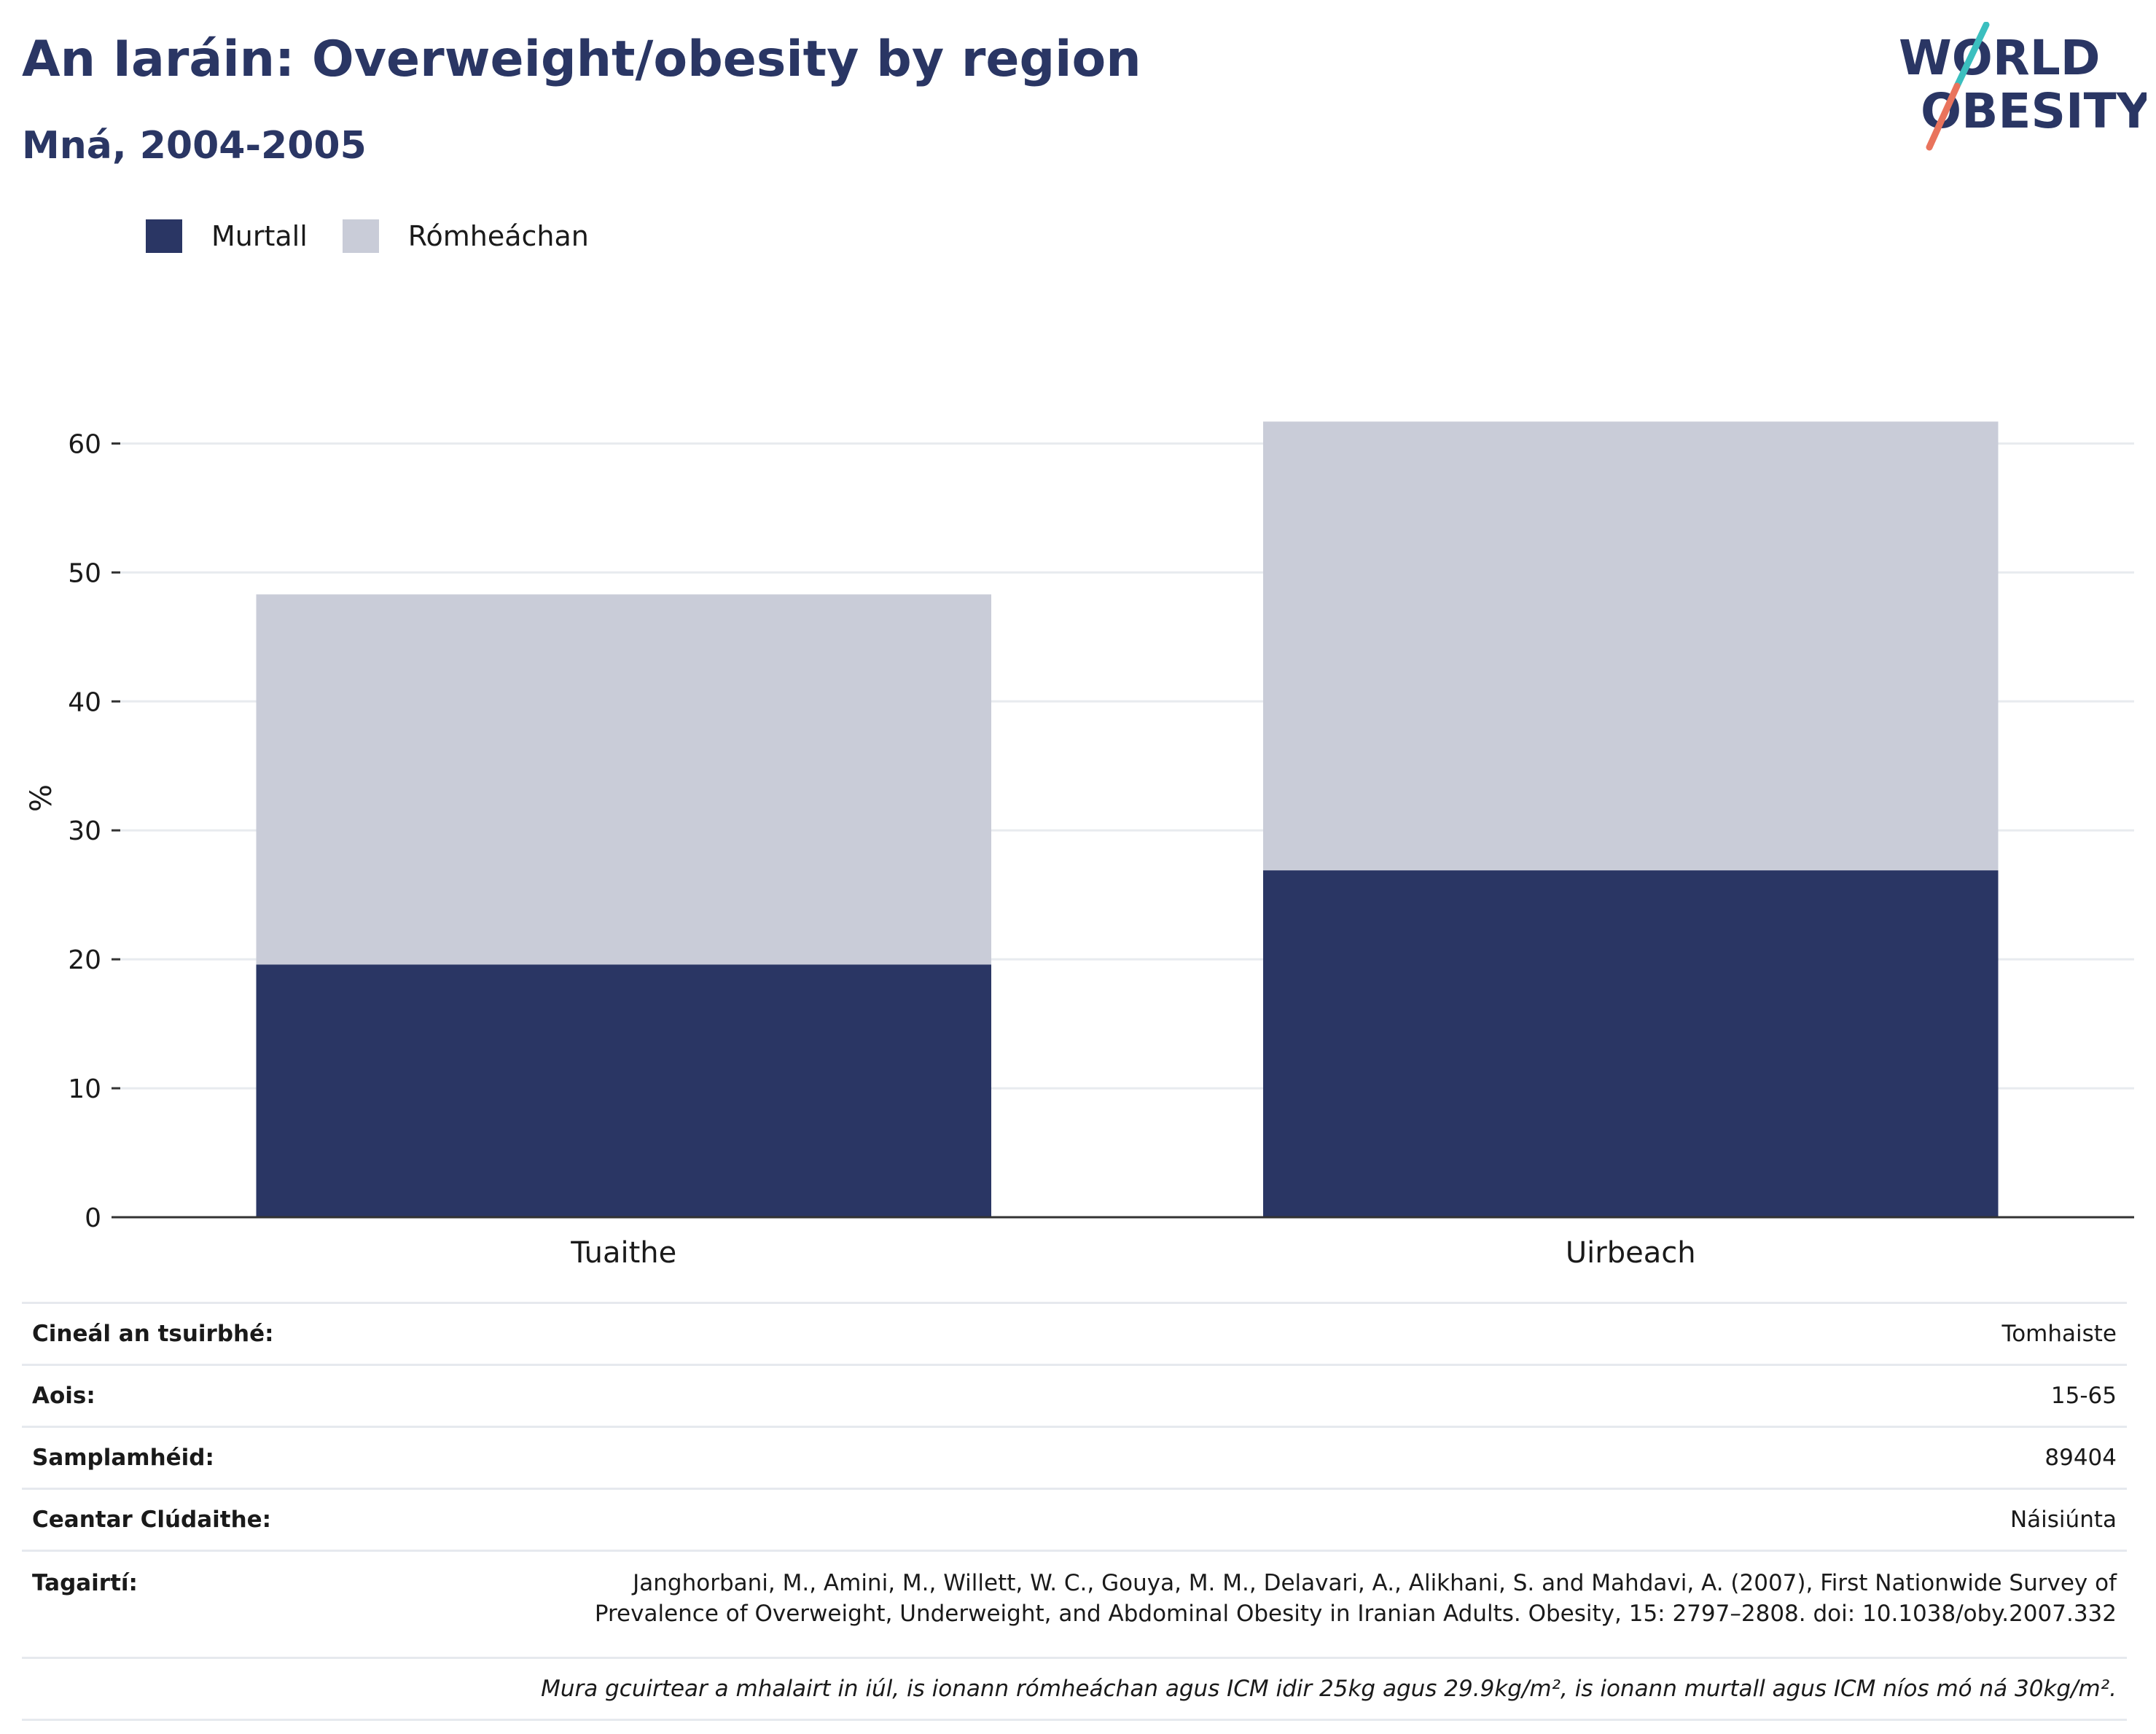 This screenshot has width=2156, height=1734. I want to click on x-tick-label: Uirbeach, so click(1631, 1252).